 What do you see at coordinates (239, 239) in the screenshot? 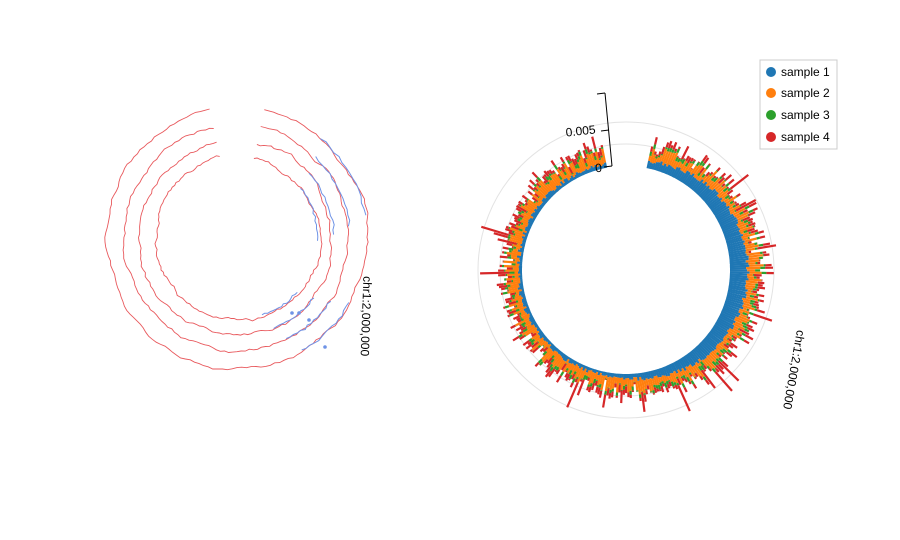
I see `circular-line-chart: chr1:2,000,000` at bounding box center [239, 239].